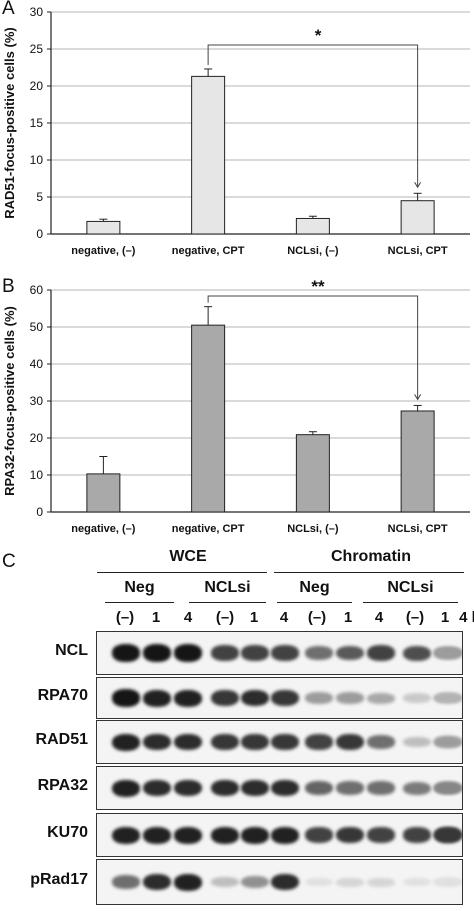 The height and width of the screenshot is (911, 474). I want to click on blot-row-label: KU70, so click(67, 832).